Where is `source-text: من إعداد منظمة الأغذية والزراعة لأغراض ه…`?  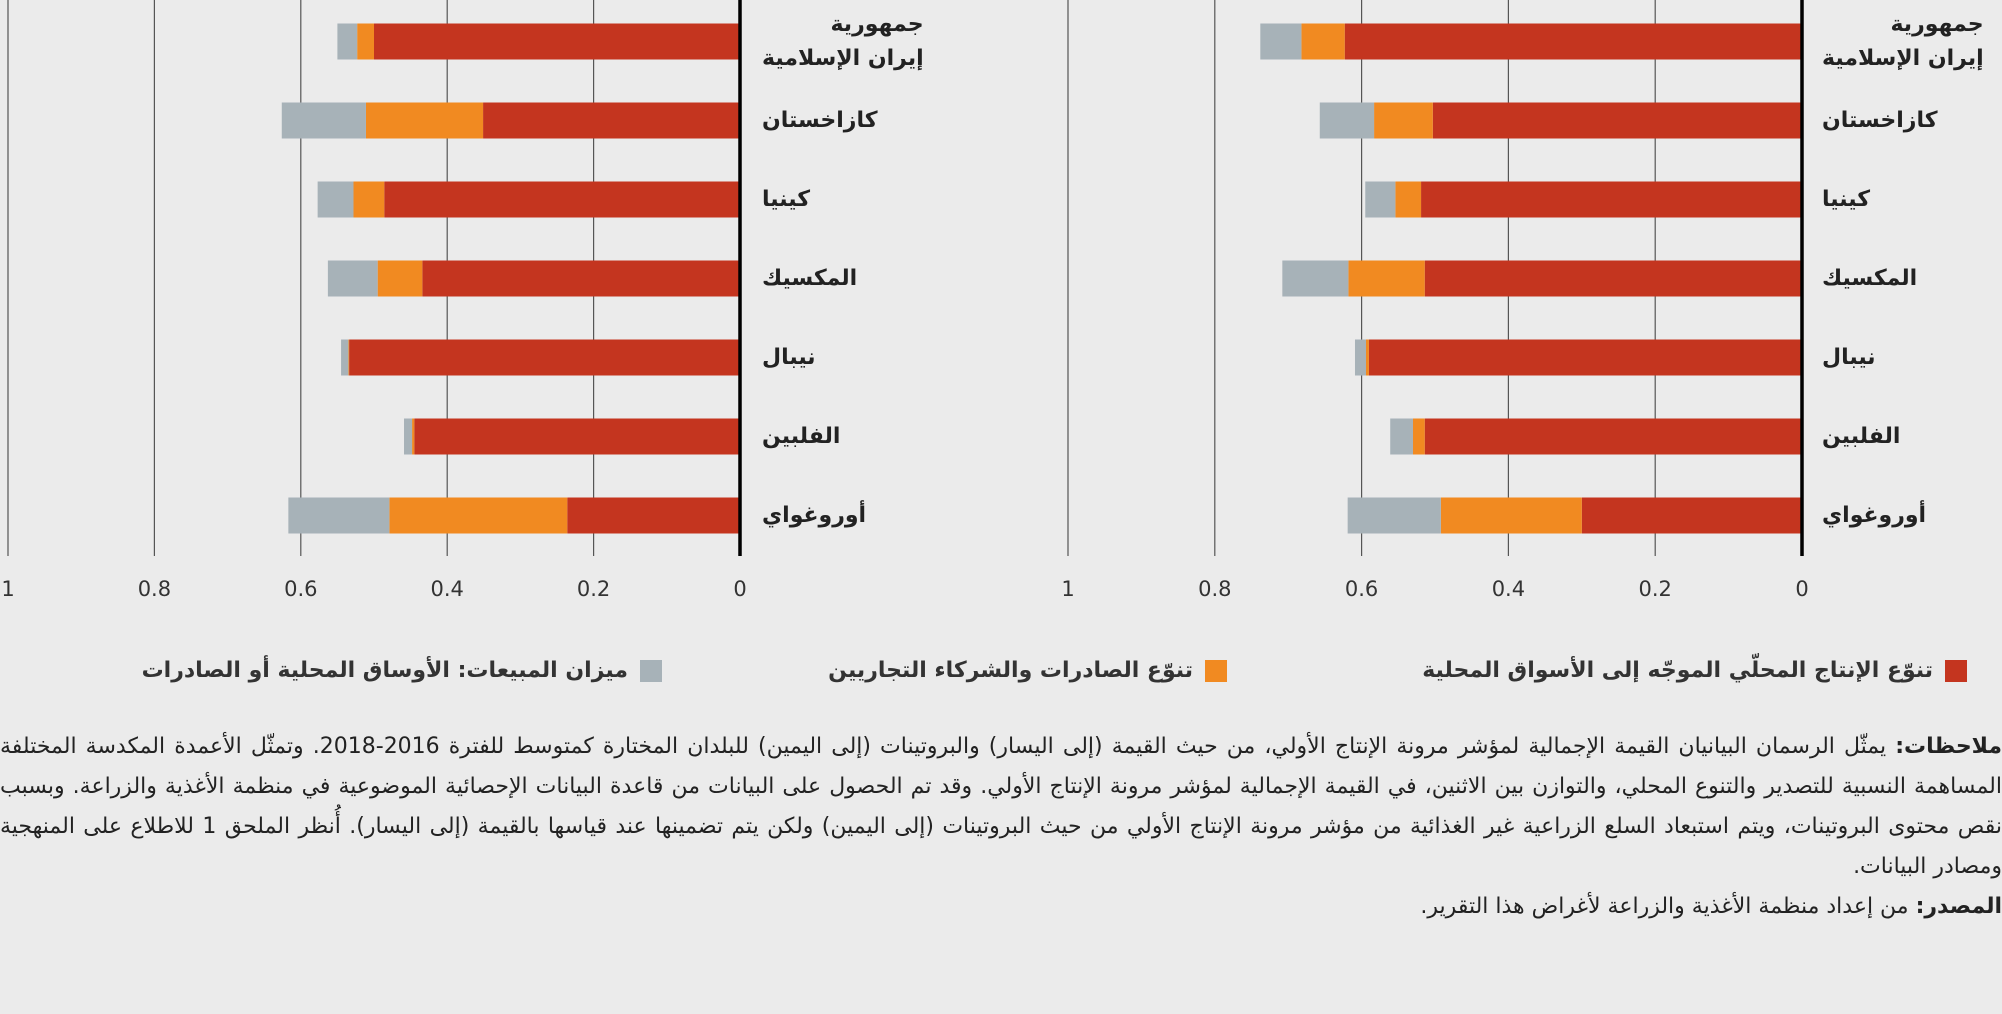 source-text: من إعداد منظمة الأغذية والزراعة لأغراض ه… is located at coordinates (1664, 906).